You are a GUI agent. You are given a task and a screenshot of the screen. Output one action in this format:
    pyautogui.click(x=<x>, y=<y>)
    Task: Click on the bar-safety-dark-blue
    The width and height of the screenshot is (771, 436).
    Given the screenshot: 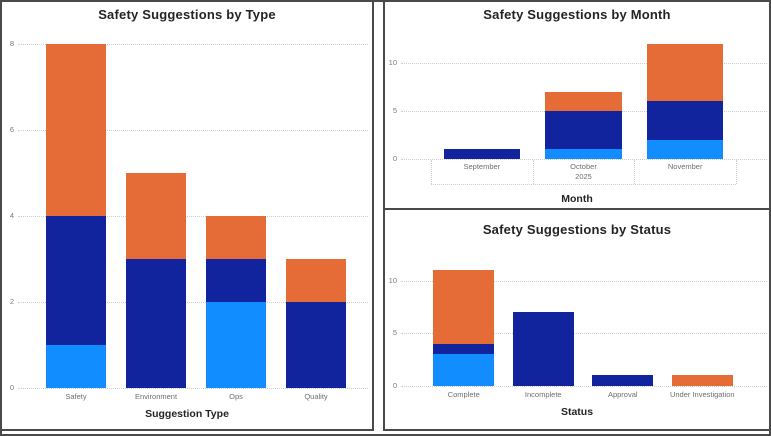 What is the action you would take?
    pyautogui.click(x=76, y=280)
    